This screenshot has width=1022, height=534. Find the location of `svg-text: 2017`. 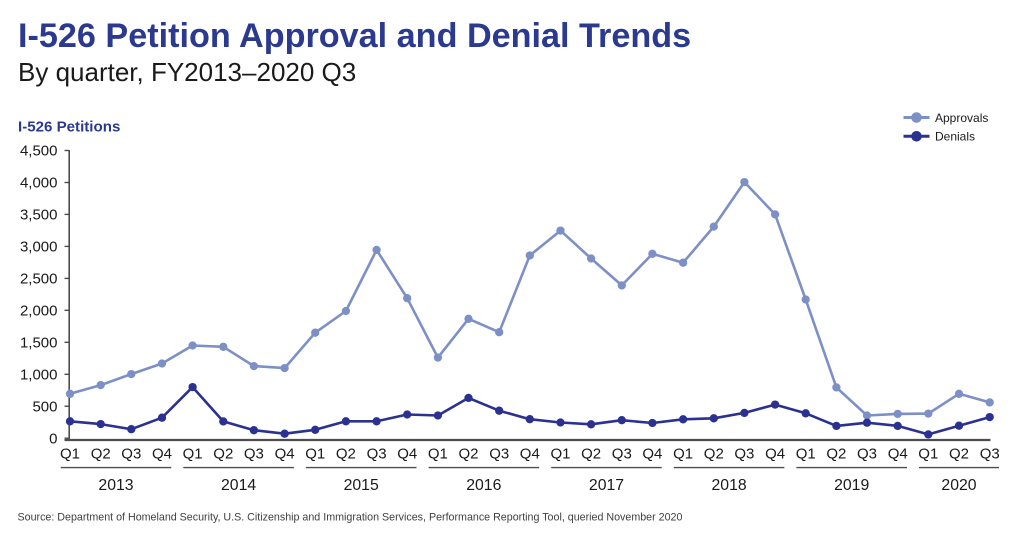

svg-text: 2017 is located at coordinates (606, 485).